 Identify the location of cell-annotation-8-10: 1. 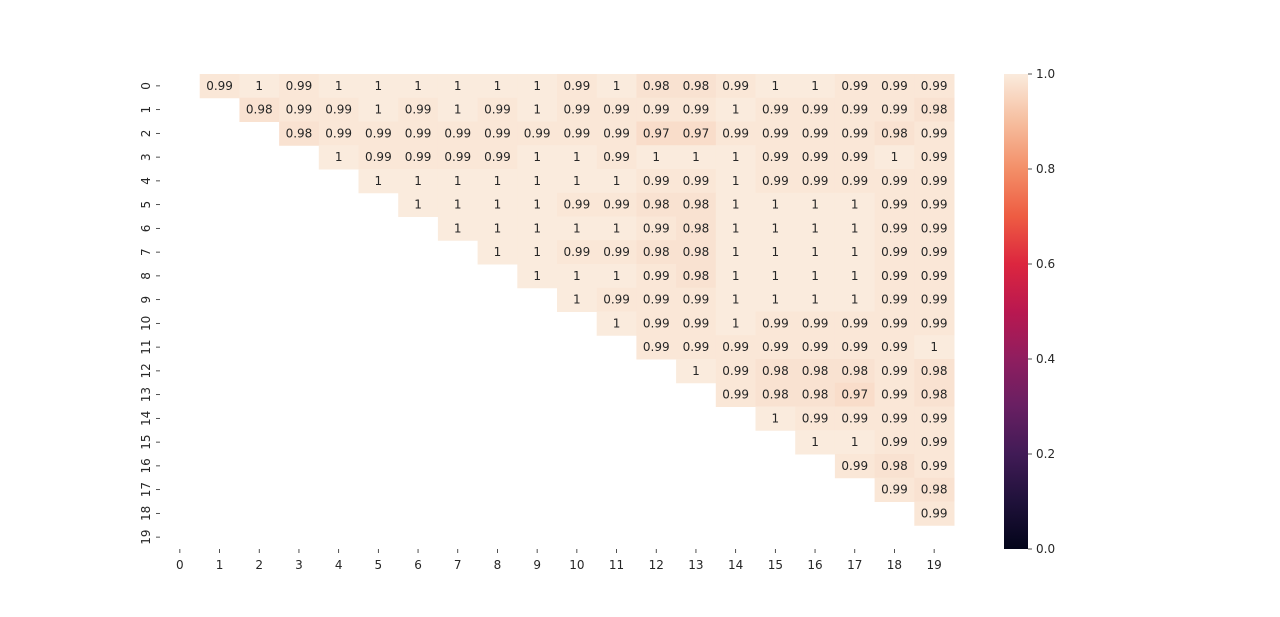
(577, 276).